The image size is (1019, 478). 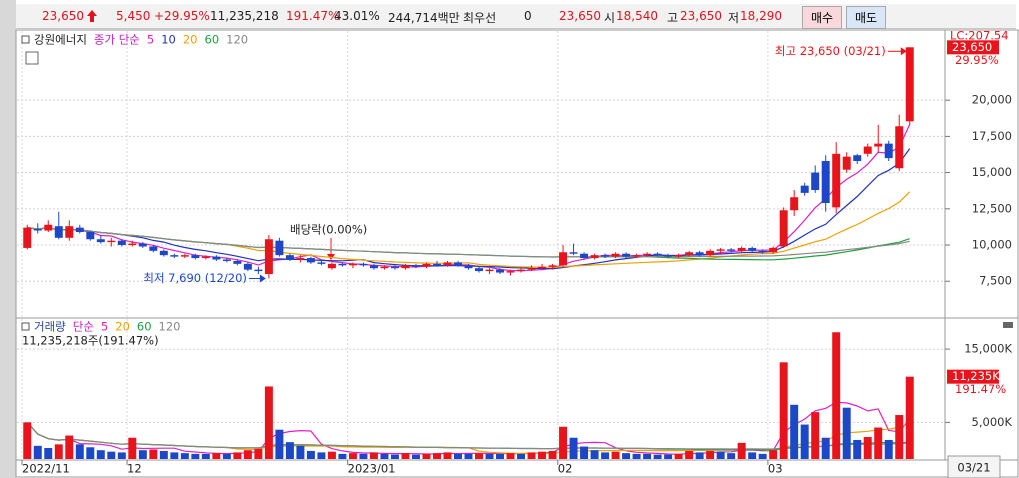 What do you see at coordinates (866, 17) in the screenshot?
I see `sell-button: 매도` at bounding box center [866, 17].